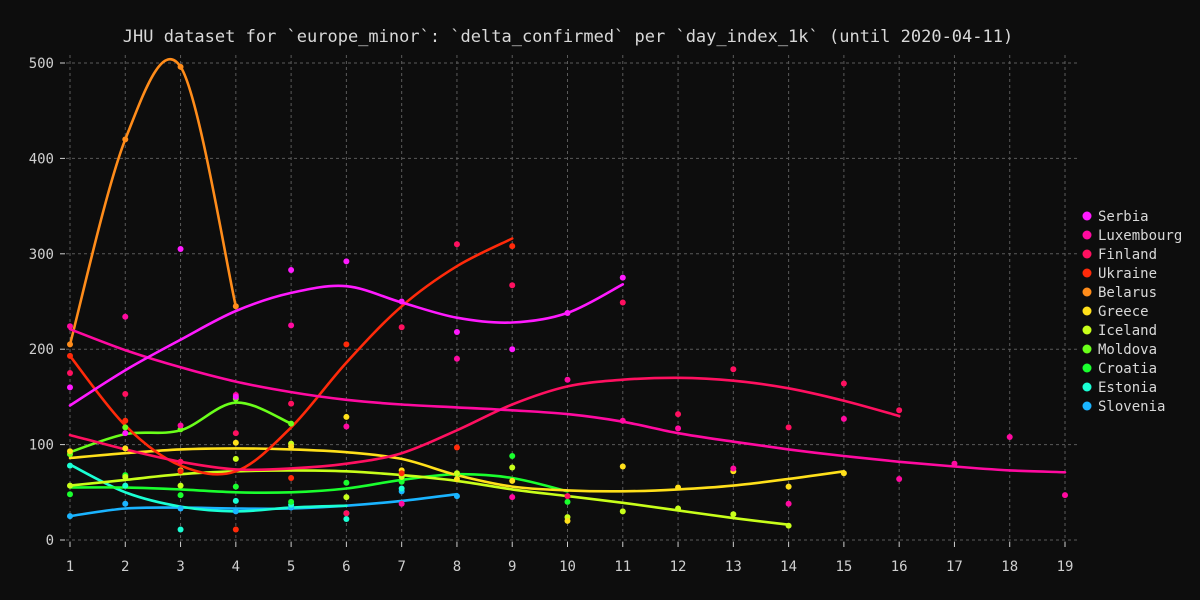 Image resolution: width=1200 pixels, height=600 pixels. I want to click on legend-label-belarus: Belarus, so click(1127, 293).